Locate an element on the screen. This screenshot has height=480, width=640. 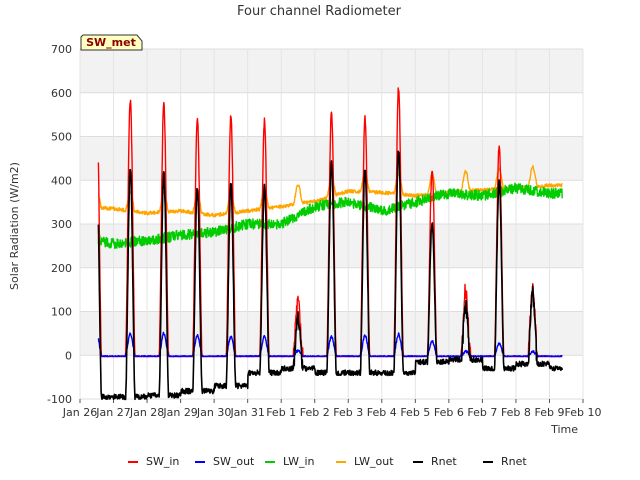
legend-label: SW_out is located at coordinates (234, 461).